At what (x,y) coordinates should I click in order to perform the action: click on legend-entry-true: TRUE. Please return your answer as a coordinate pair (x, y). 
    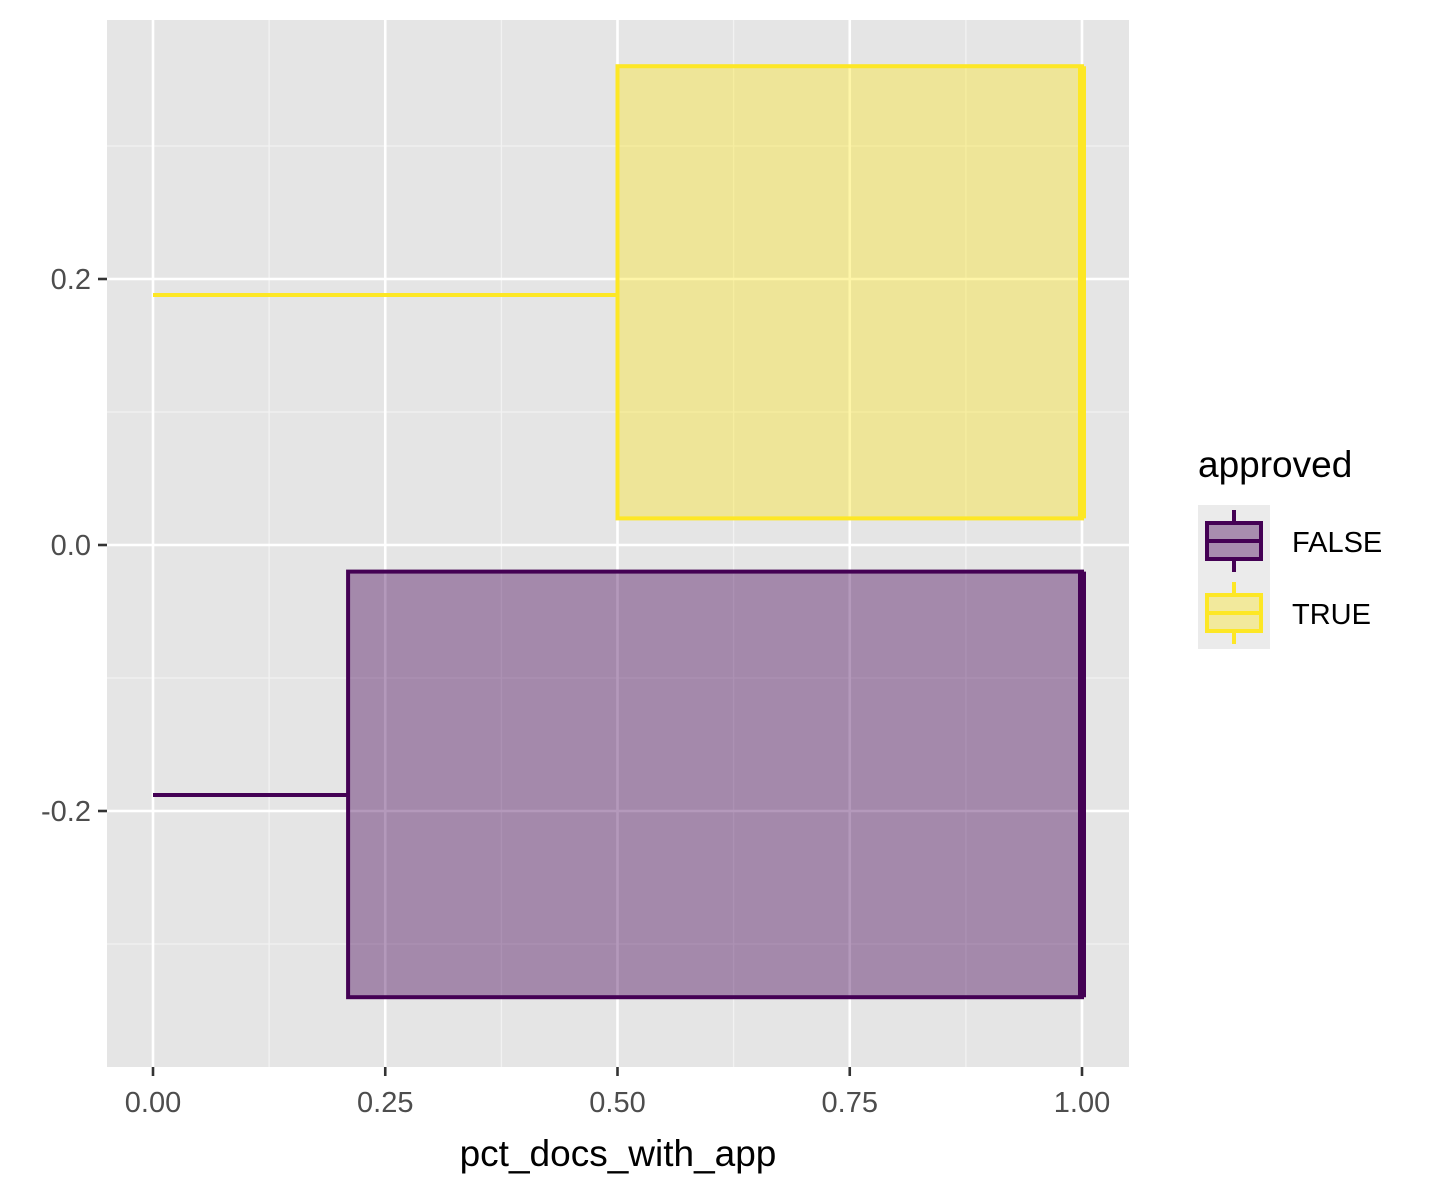
    Looking at the image, I should click on (1288, 613).